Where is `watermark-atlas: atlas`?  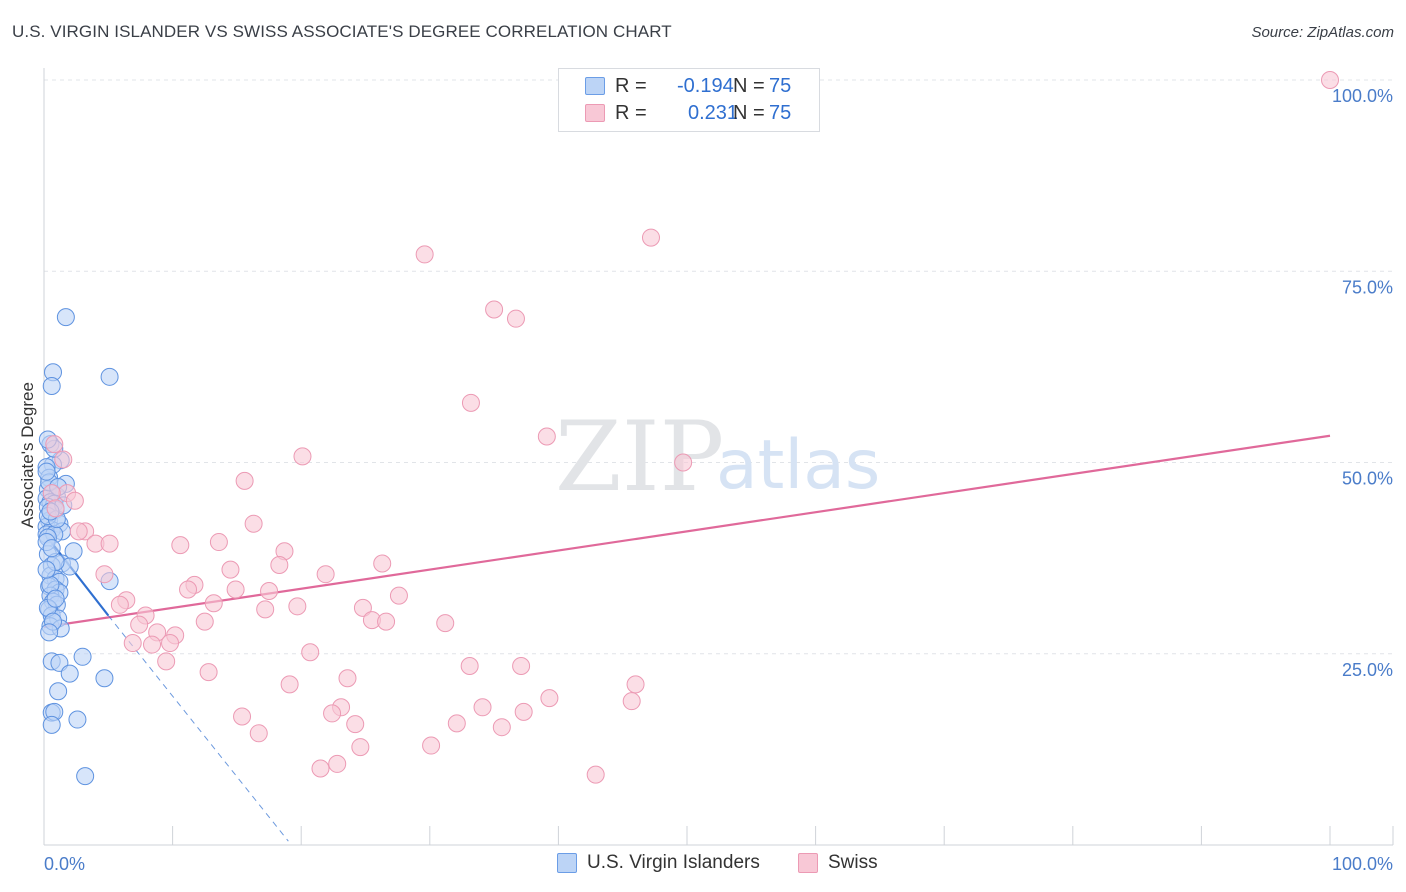 watermark-atlas: atlas is located at coordinates (798, 465).